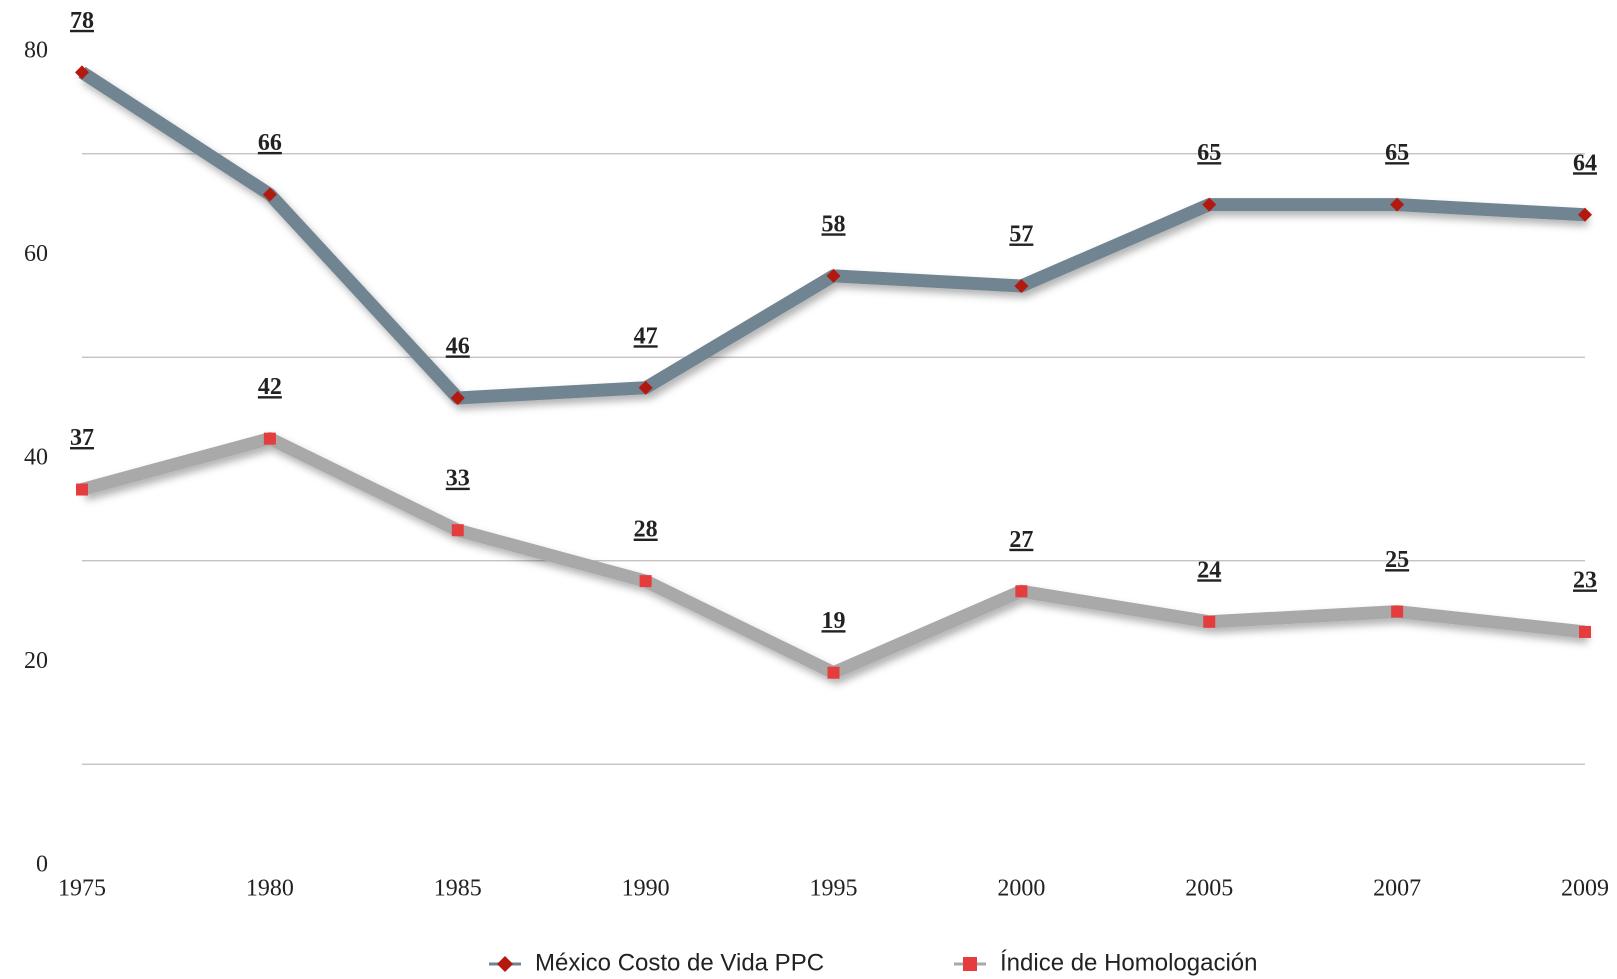 Image resolution: width=1617 pixels, height=979 pixels. What do you see at coordinates (646, 530) in the screenshot?
I see `data-label: 28` at bounding box center [646, 530].